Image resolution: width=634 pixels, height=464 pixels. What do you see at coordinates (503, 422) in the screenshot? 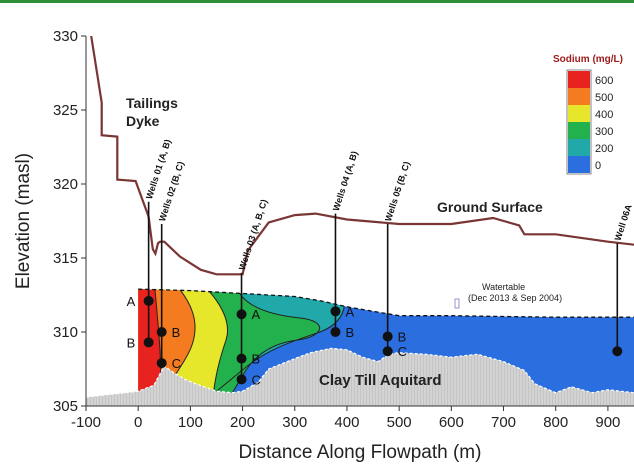
I see `x-tick-label: 700` at bounding box center [503, 422].